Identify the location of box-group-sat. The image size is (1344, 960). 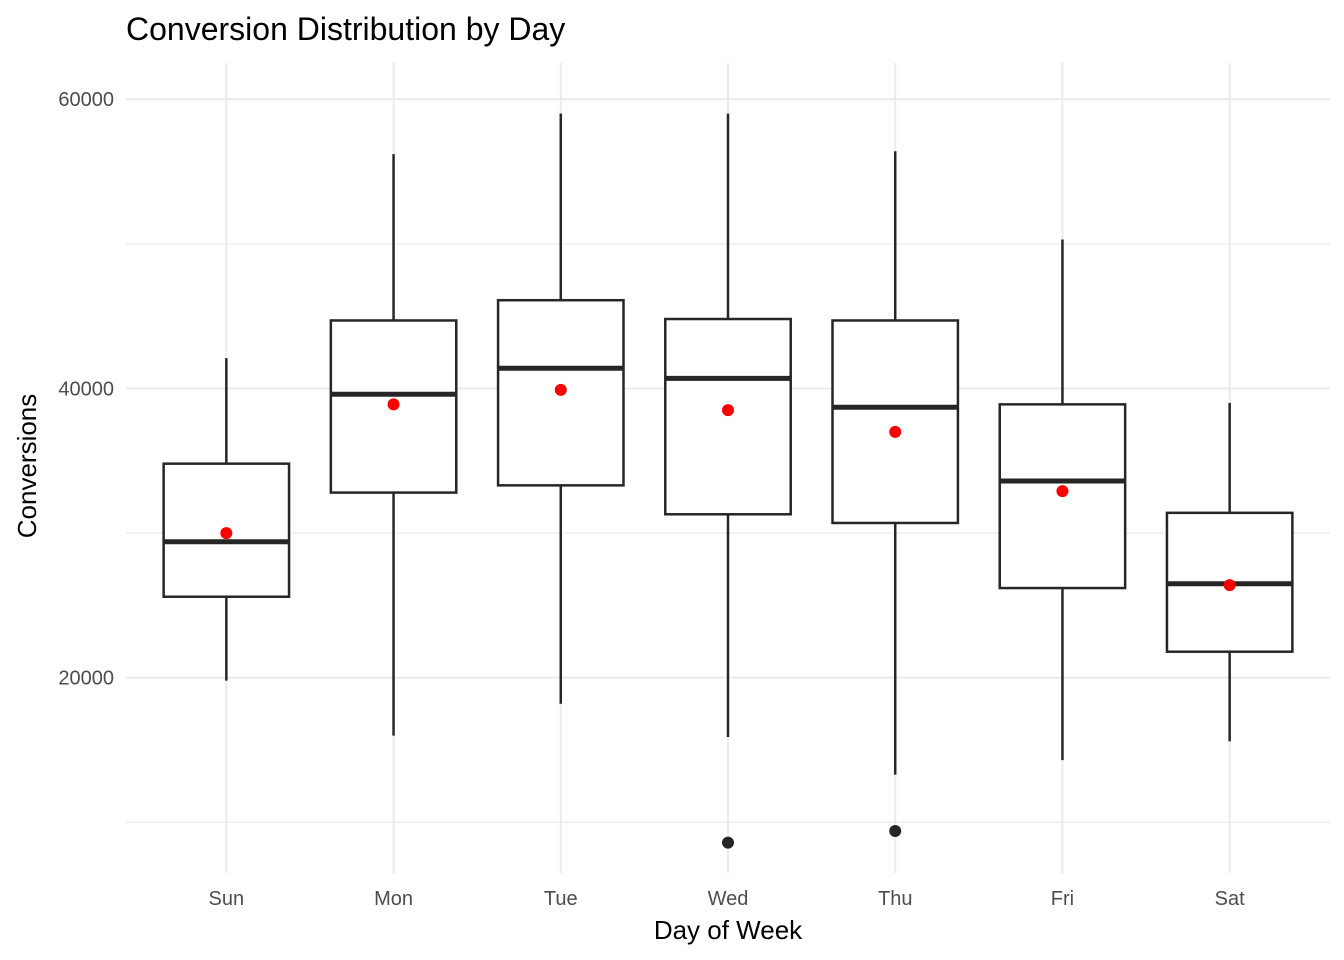
(1229, 572).